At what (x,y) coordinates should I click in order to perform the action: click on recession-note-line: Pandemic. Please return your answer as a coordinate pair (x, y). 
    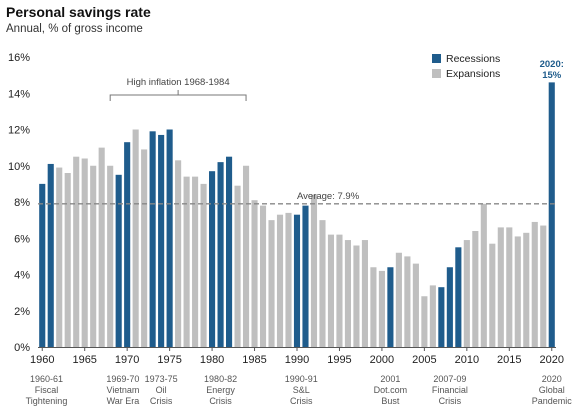
    Looking at the image, I should click on (552, 401).